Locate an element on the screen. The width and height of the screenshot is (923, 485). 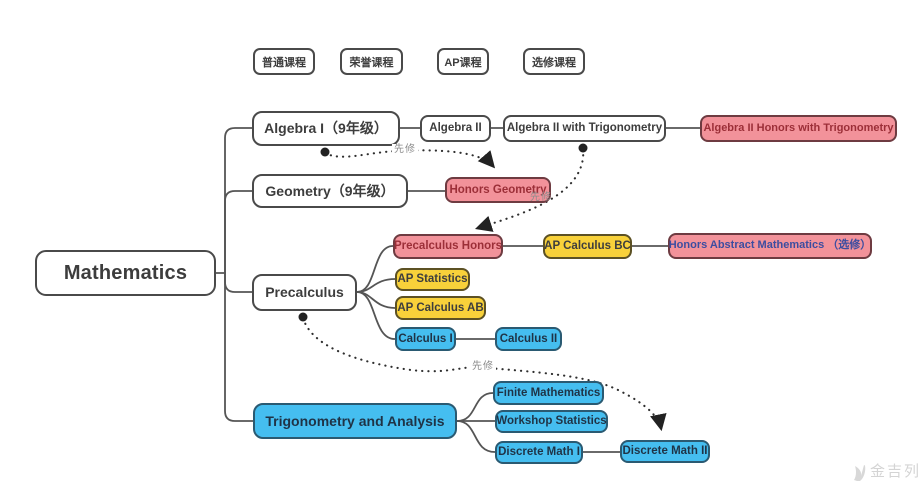
node-calculus-2: Calculus II is located at coordinates (528, 339).